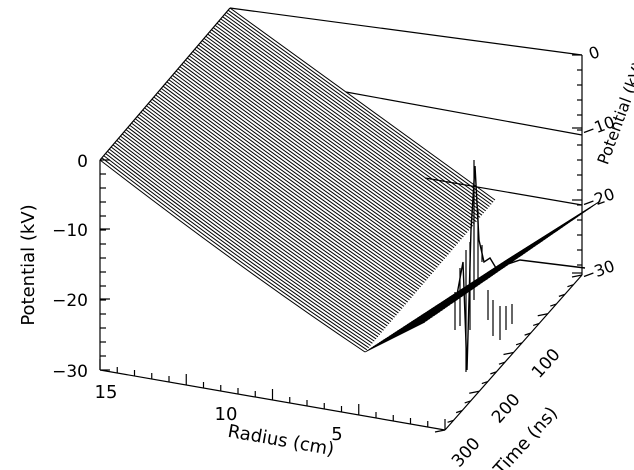 This screenshot has height=470, width=634. Describe the element at coordinates (106, 392) in the screenshot. I see `x-tick-label: 15` at that location.